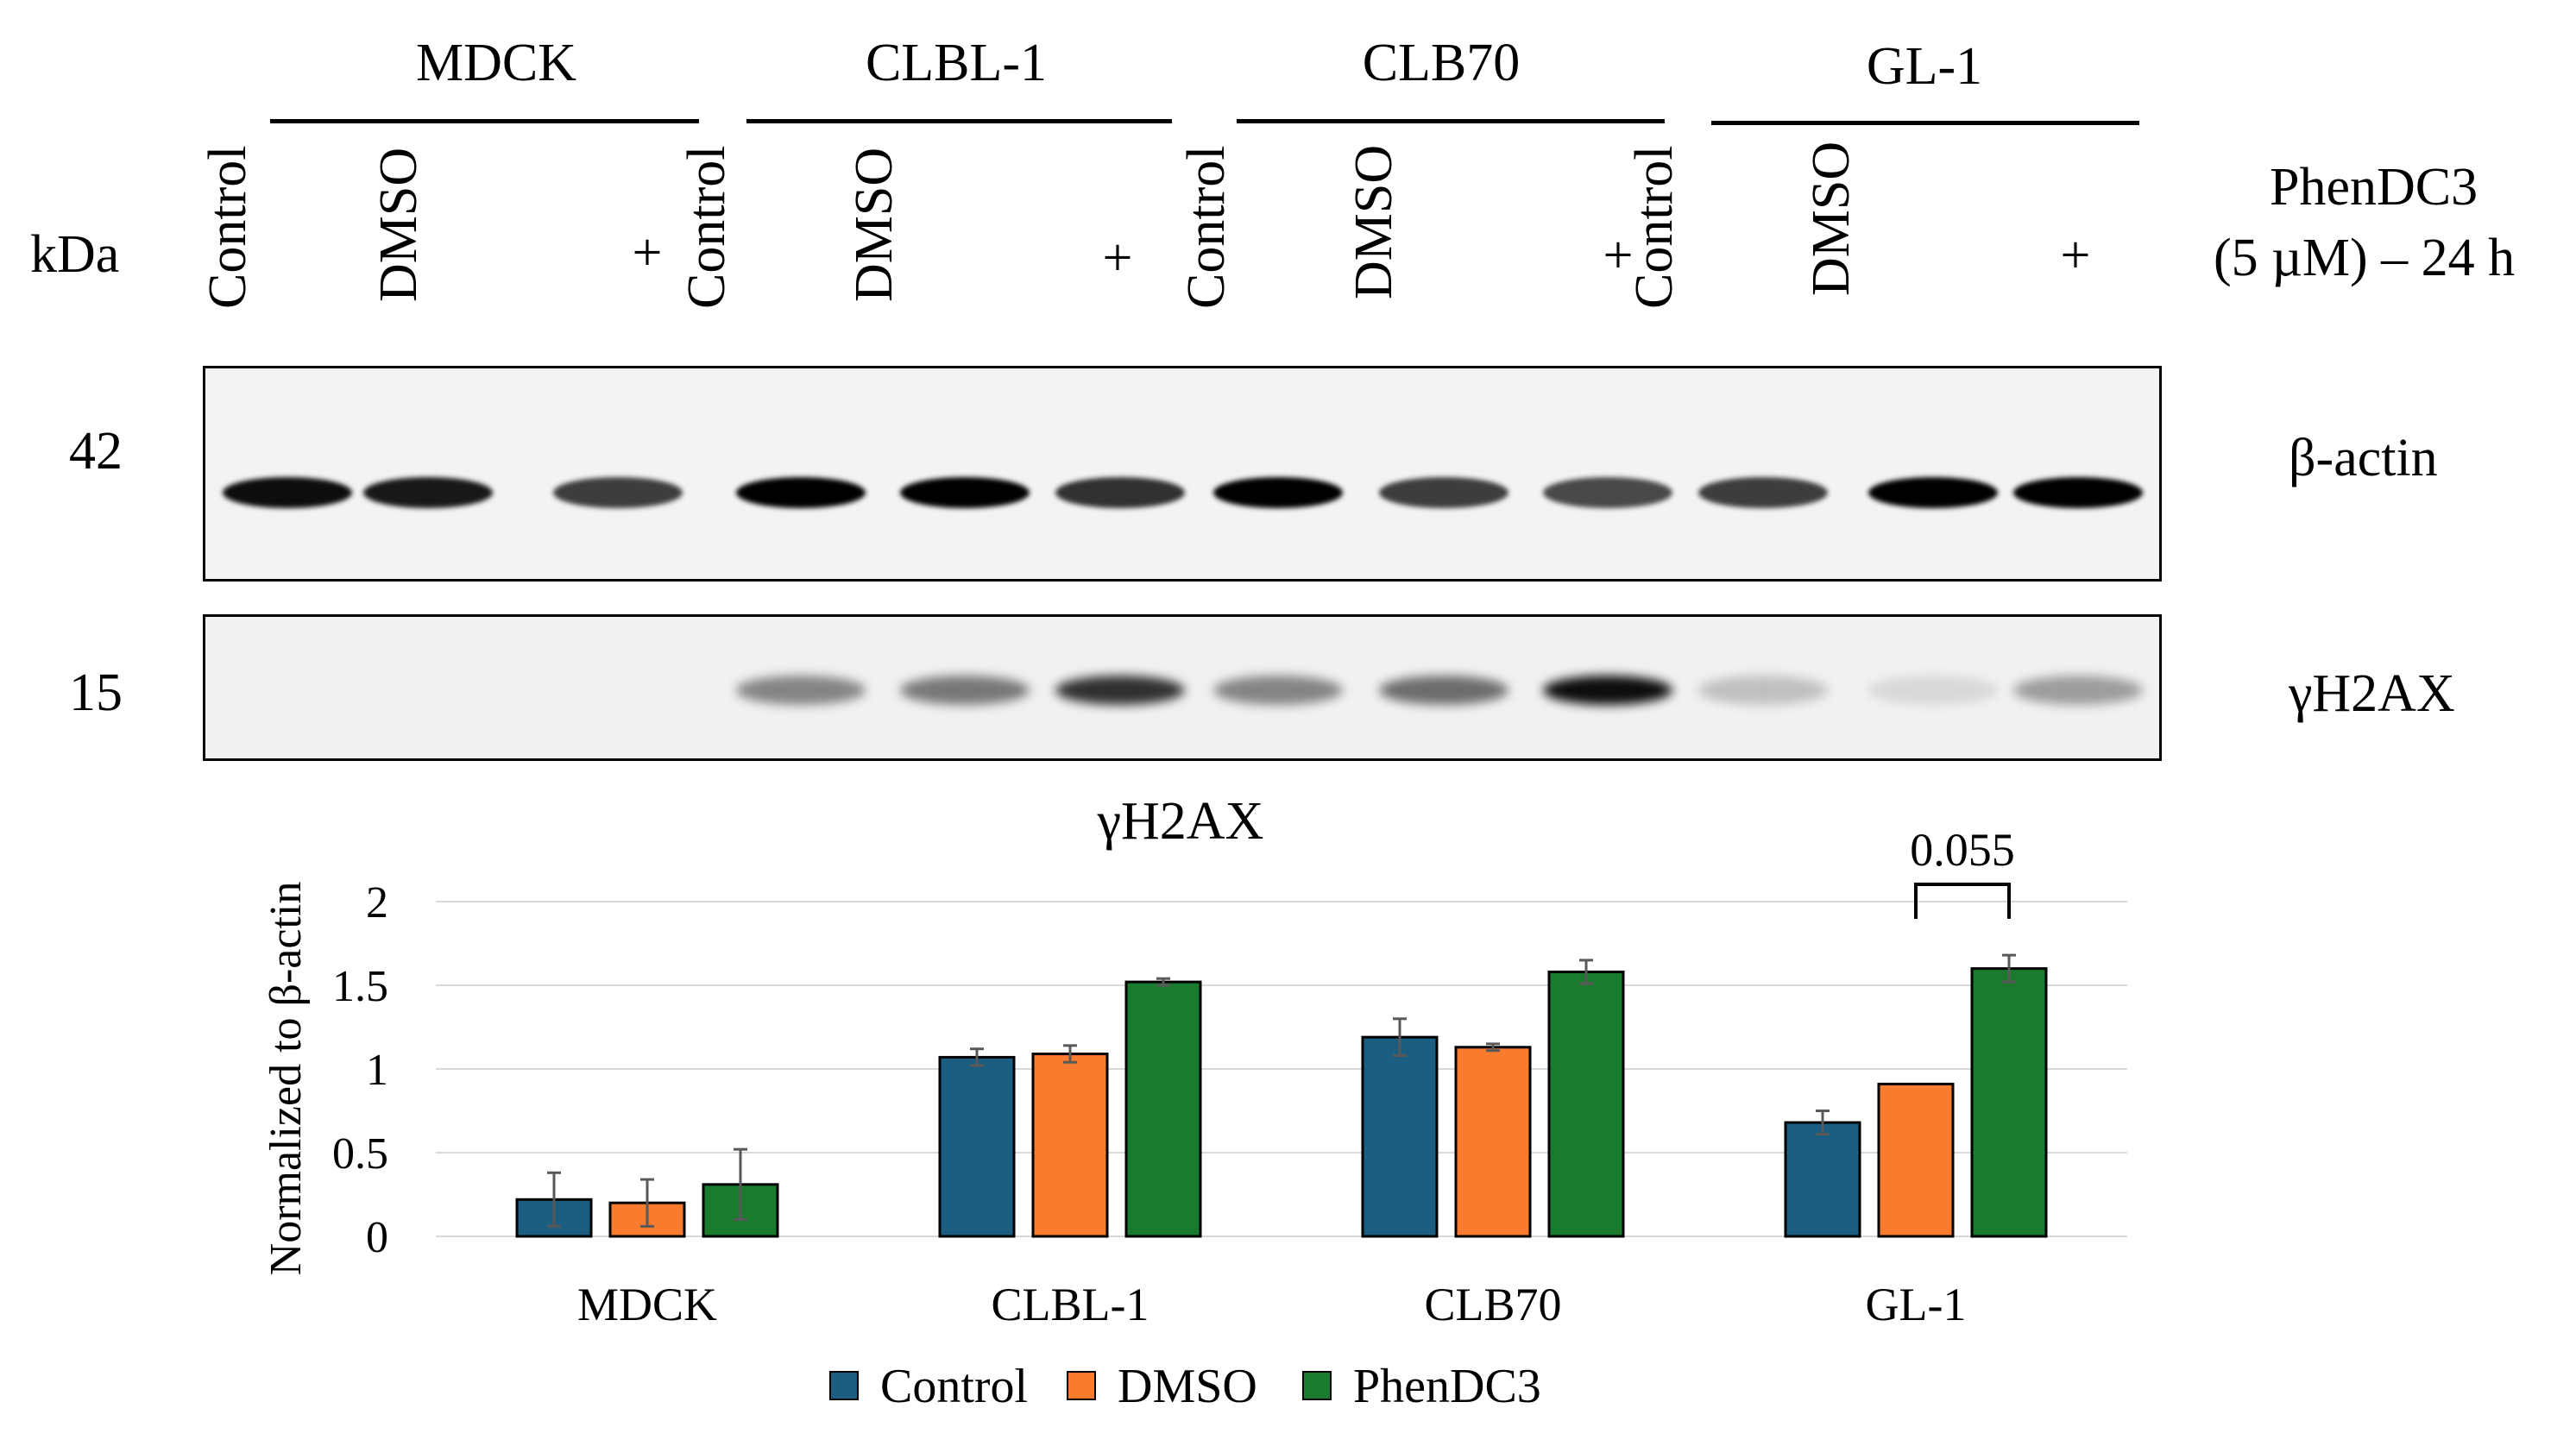  Describe the element at coordinates (496, 63) in the screenshot. I see `group-label-mdck: MDCK` at that location.